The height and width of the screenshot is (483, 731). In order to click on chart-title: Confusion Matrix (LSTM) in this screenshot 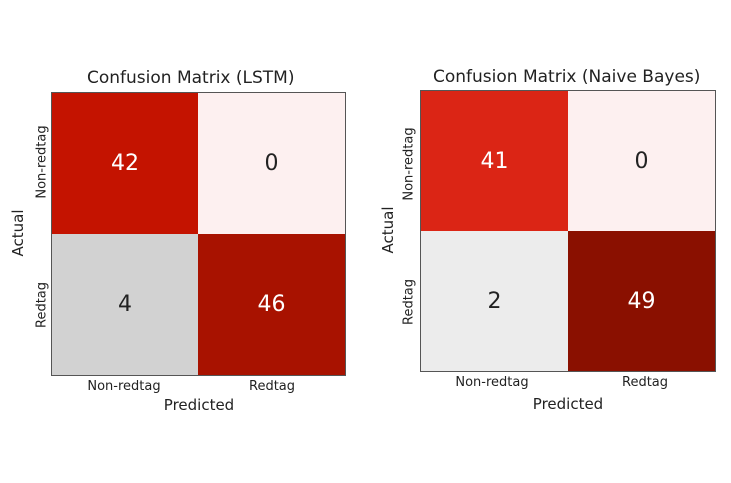, I will do `click(191, 78)`.